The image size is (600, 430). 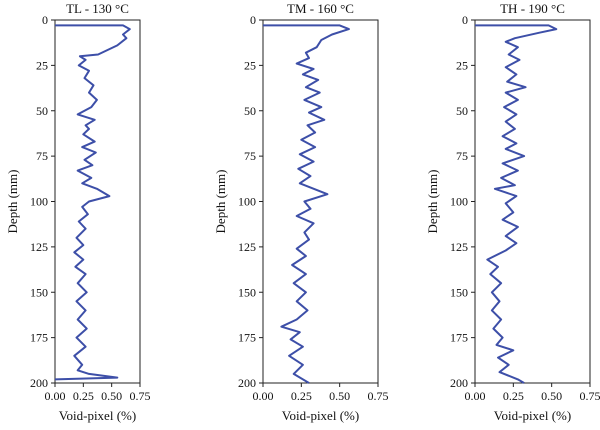 What do you see at coordinates (97, 8) in the screenshot?
I see `chart-title: TL - 130 °C` at bounding box center [97, 8].